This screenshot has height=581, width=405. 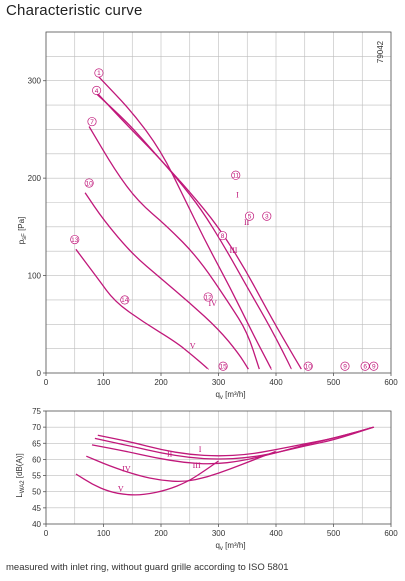 What do you see at coordinates (74, 10) in the screenshot?
I see `page-title: Characteristic curve` at bounding box center [74, 10].